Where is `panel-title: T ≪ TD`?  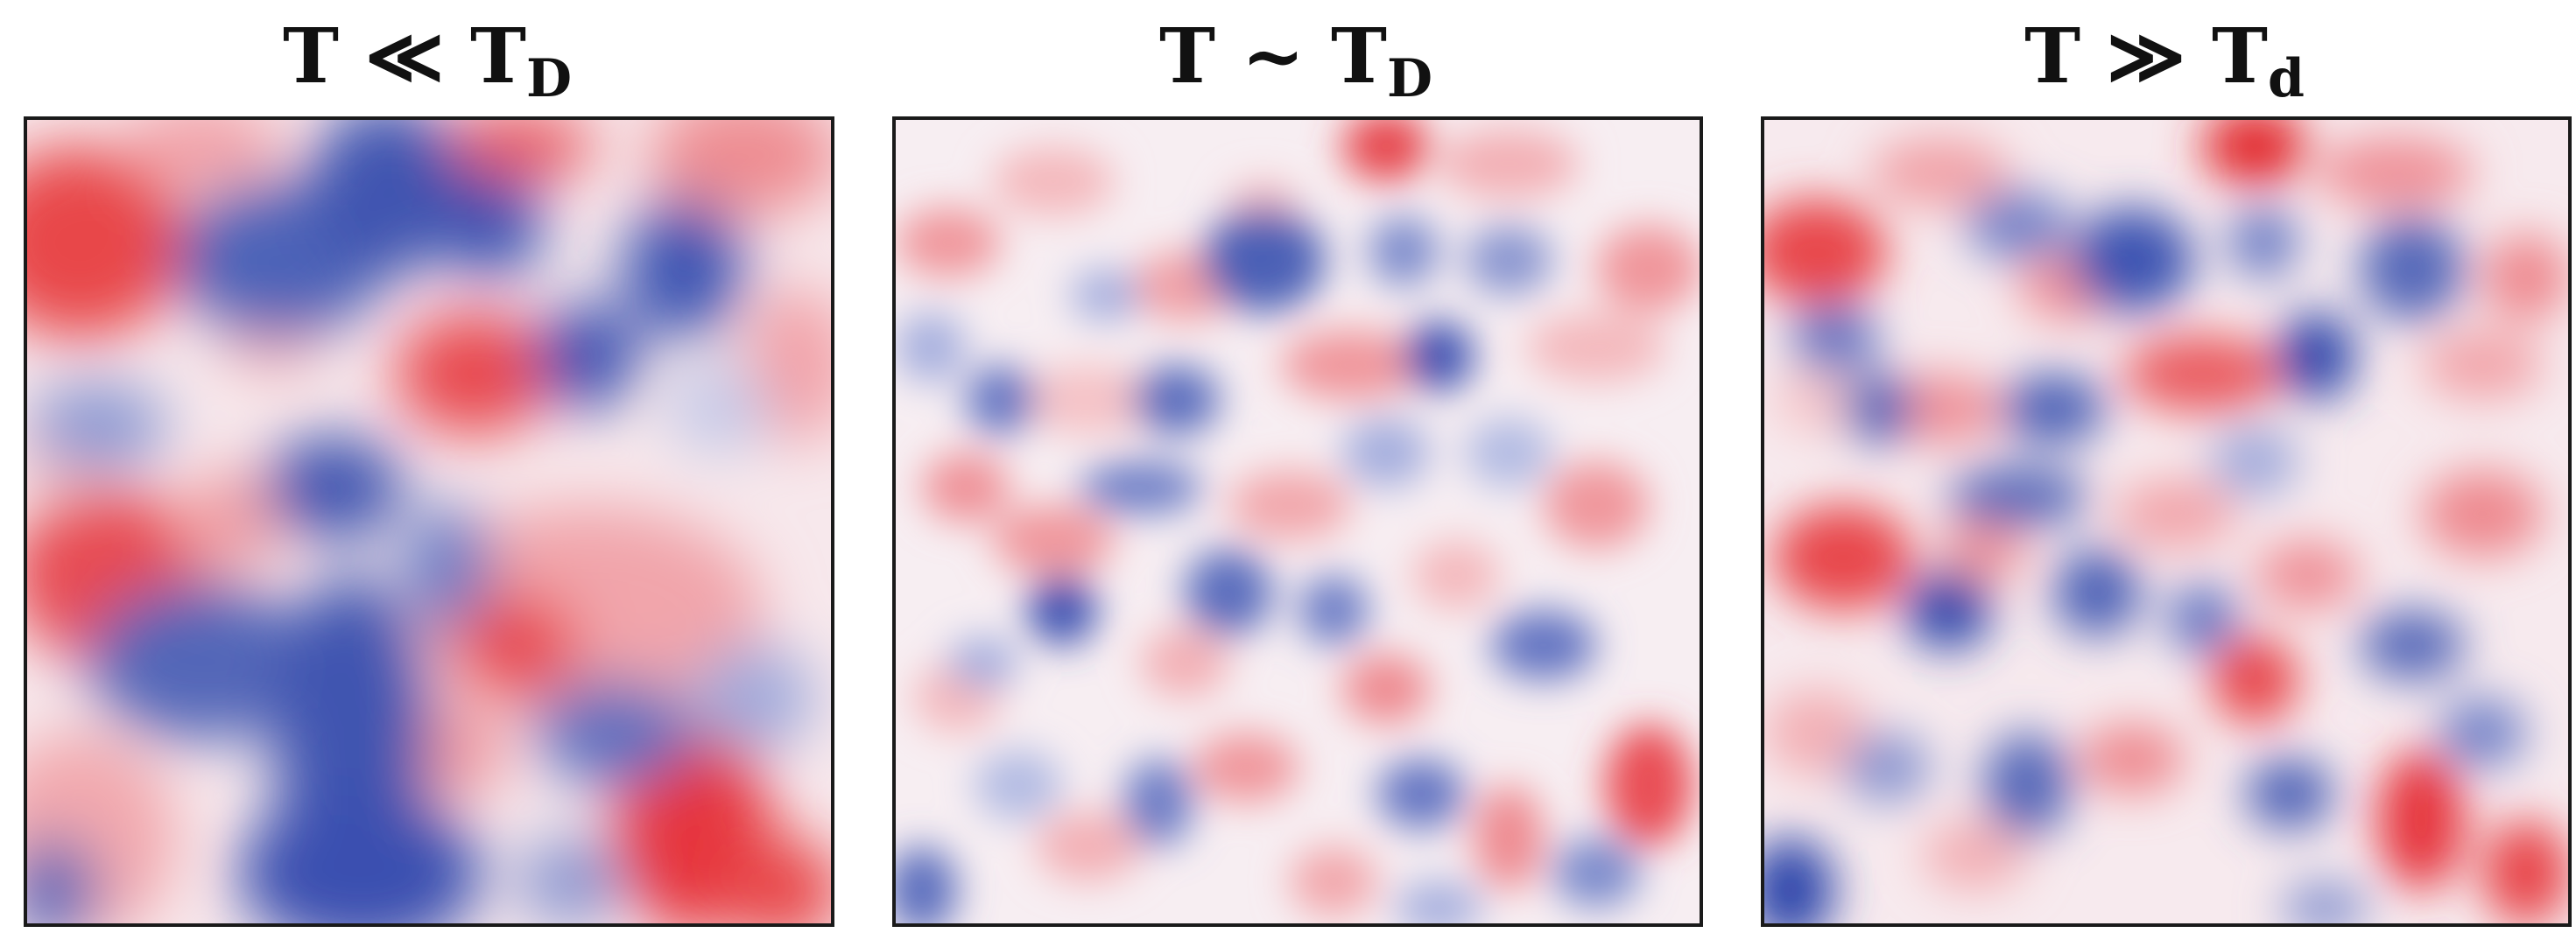 panel-title: T ≪ TD is located at coordinates (427, 57).